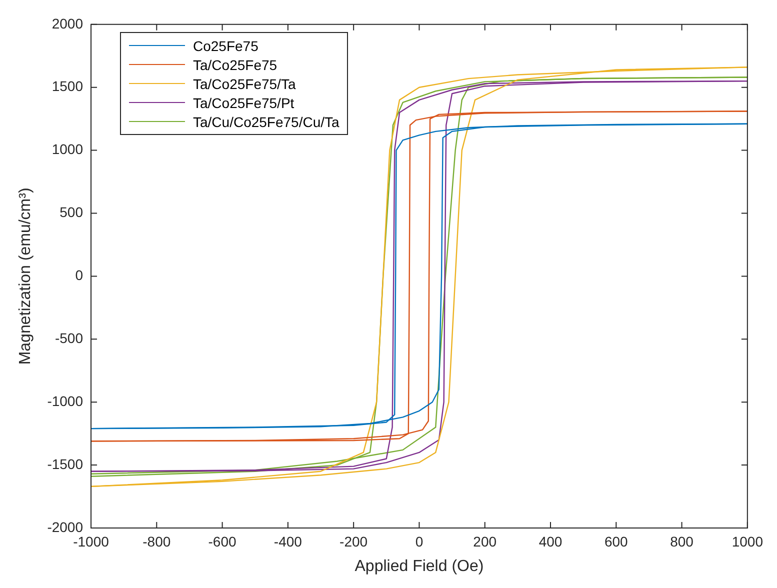 This screenshot has height=588, width=777. Describe the element at coordinates (748, 541) in the screenshot. I see `x-tick-label: 1000` at that location.